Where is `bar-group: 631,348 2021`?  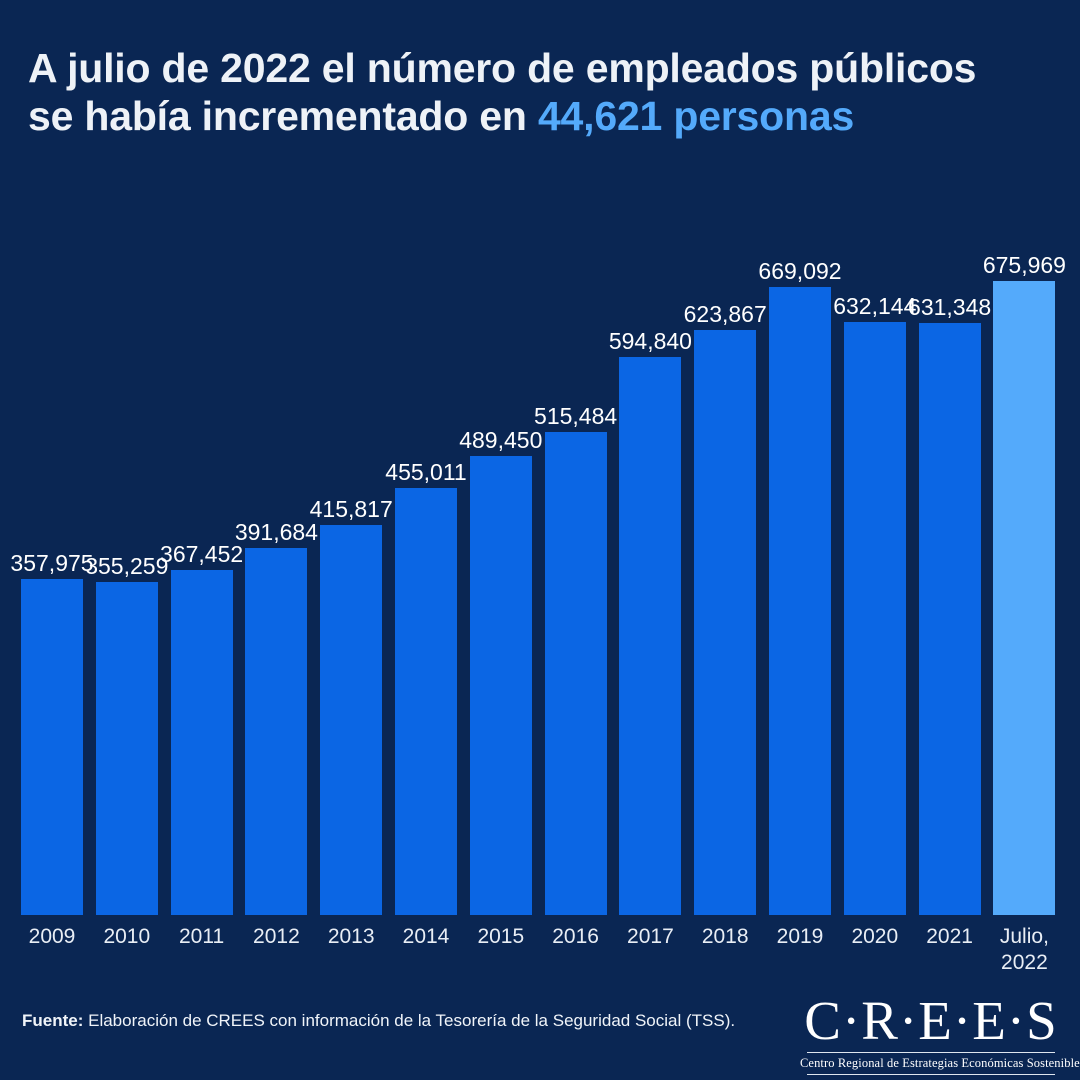 bar-group: 631,348 2021 is located at coordinates (949, 621).